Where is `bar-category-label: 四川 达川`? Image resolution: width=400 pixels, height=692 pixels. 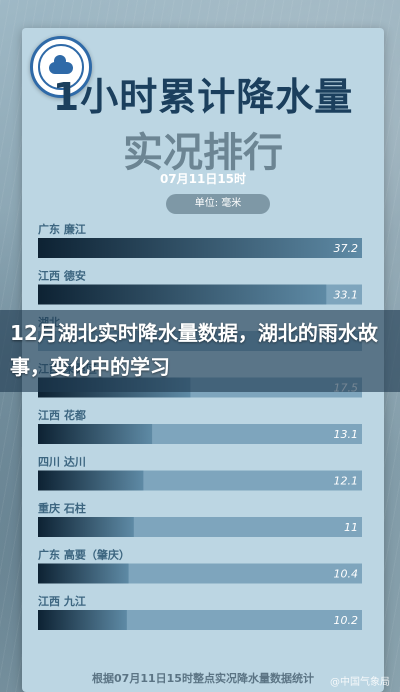 bar-category-label: 四川 达川 is located at coordinates (62, 462).